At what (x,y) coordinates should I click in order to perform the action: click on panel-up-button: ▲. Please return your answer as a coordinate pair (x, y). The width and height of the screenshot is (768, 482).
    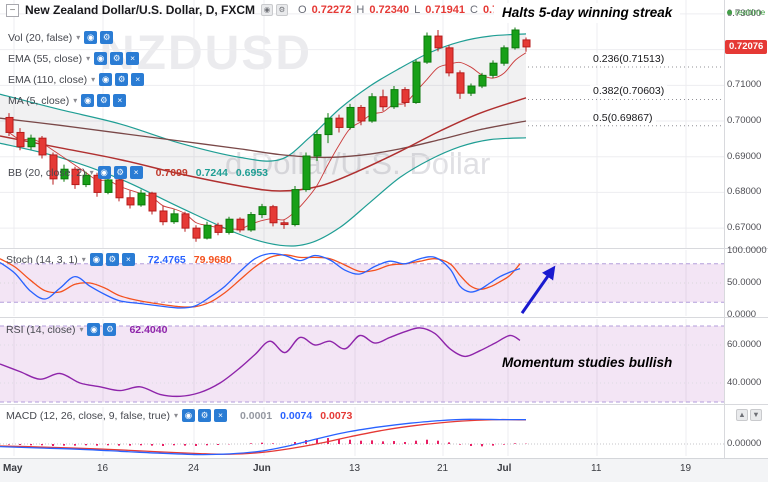
    Looking at the image, I should click on (742, 415).